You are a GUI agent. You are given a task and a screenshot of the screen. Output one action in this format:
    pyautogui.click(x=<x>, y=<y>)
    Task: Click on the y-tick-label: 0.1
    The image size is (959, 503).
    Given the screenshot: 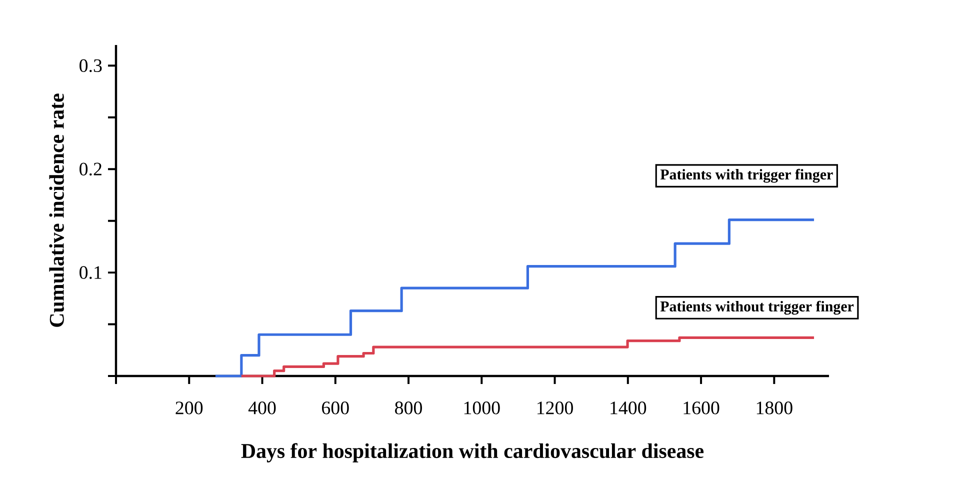 What is the action you would take?
    pyautogui.click(x=91, y=272)
    